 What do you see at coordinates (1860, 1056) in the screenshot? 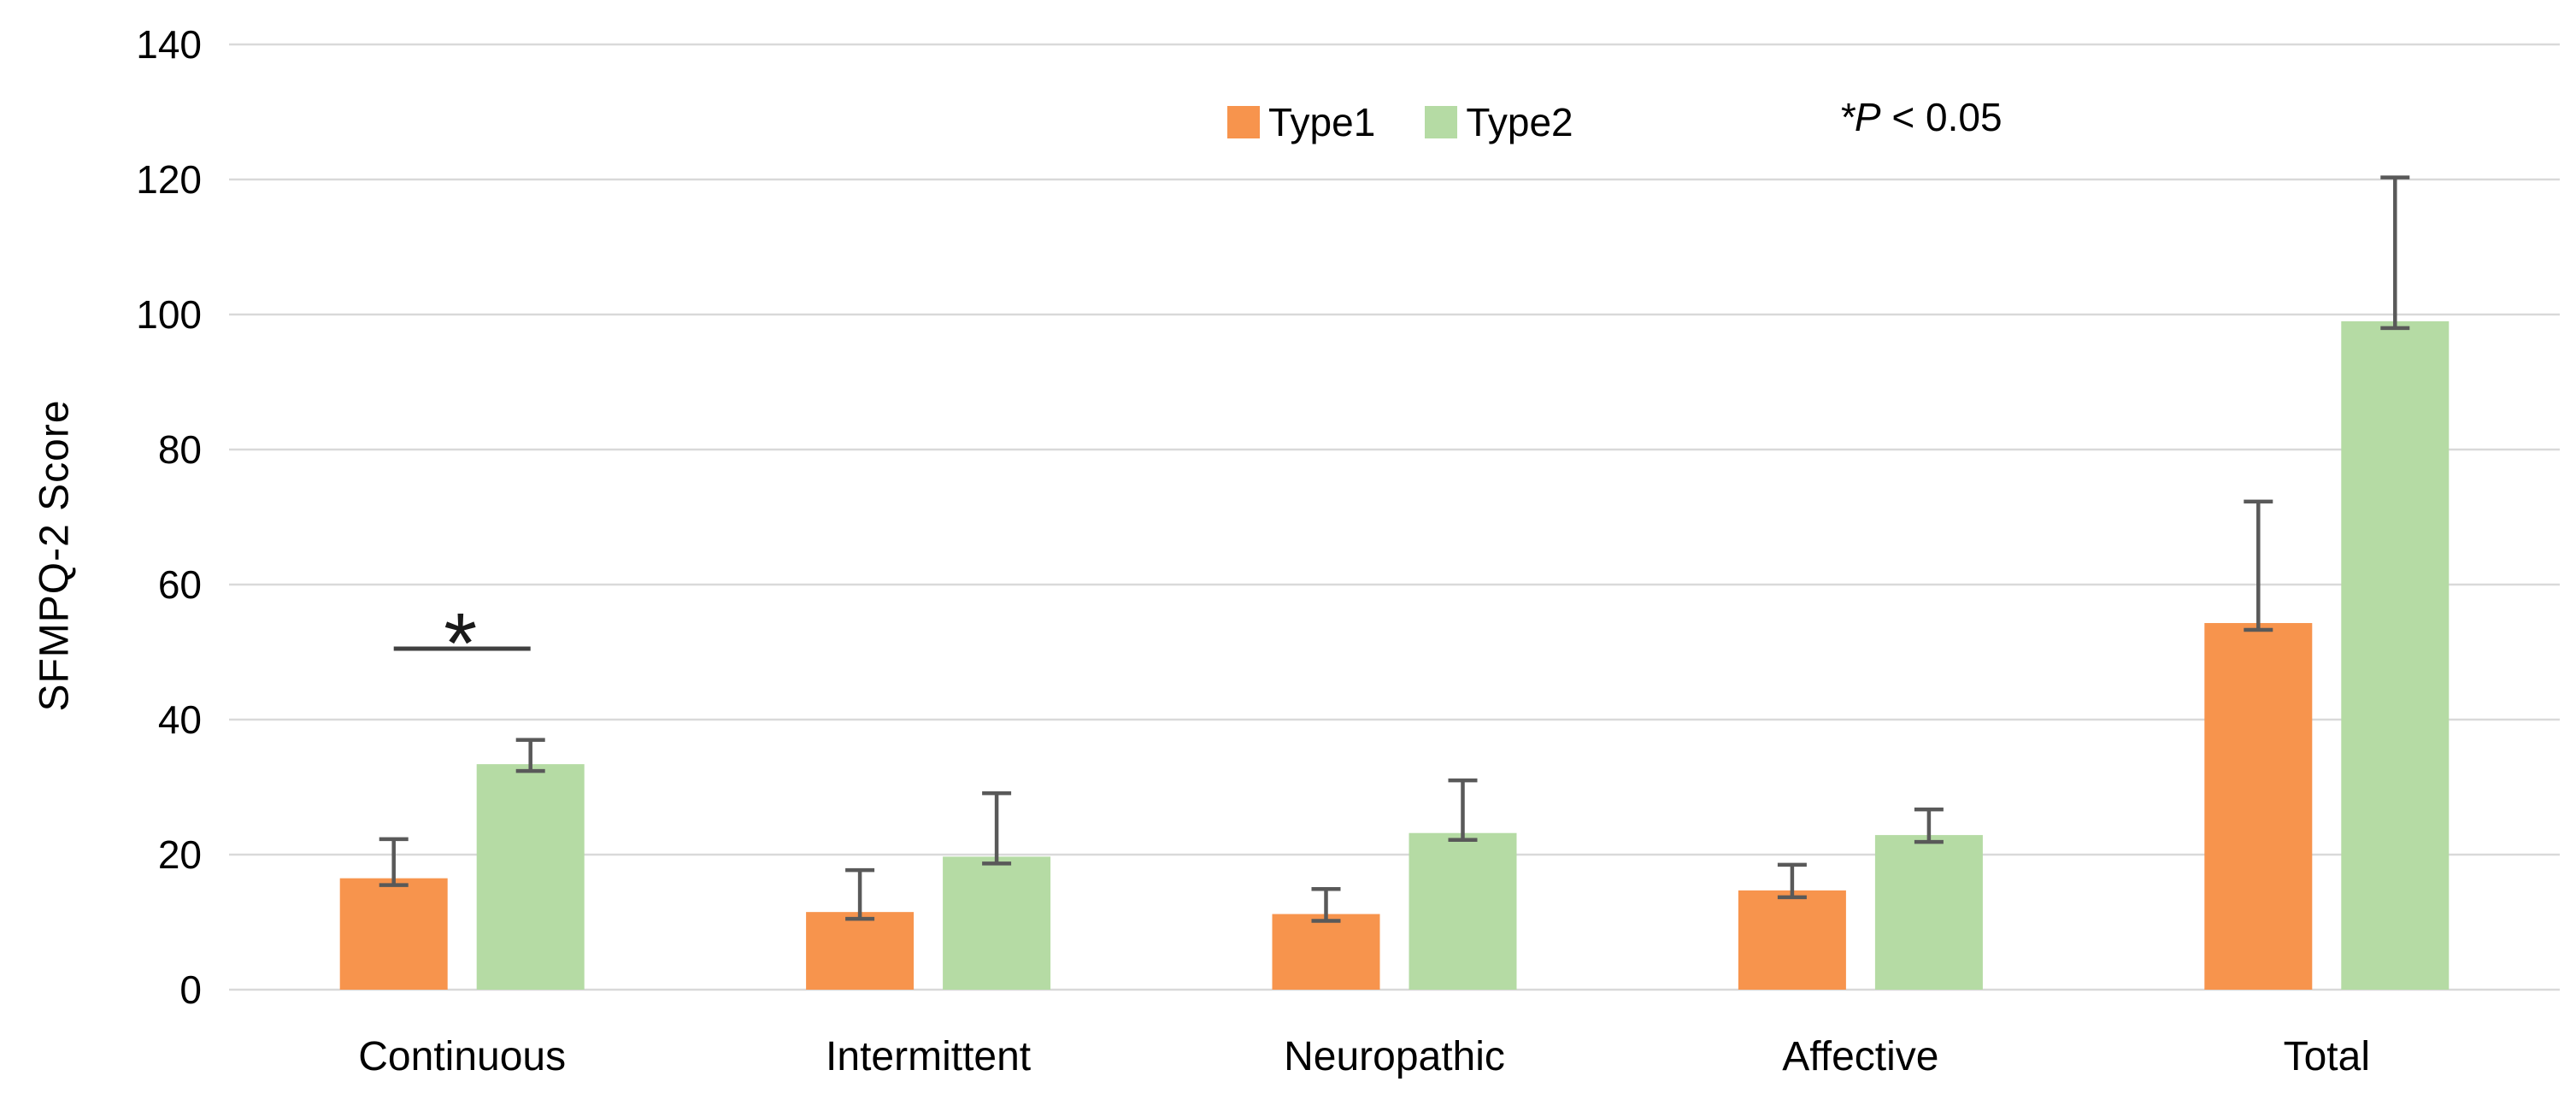
I see `x-label-affective: Affective` at bounding box center [1860, 1056].